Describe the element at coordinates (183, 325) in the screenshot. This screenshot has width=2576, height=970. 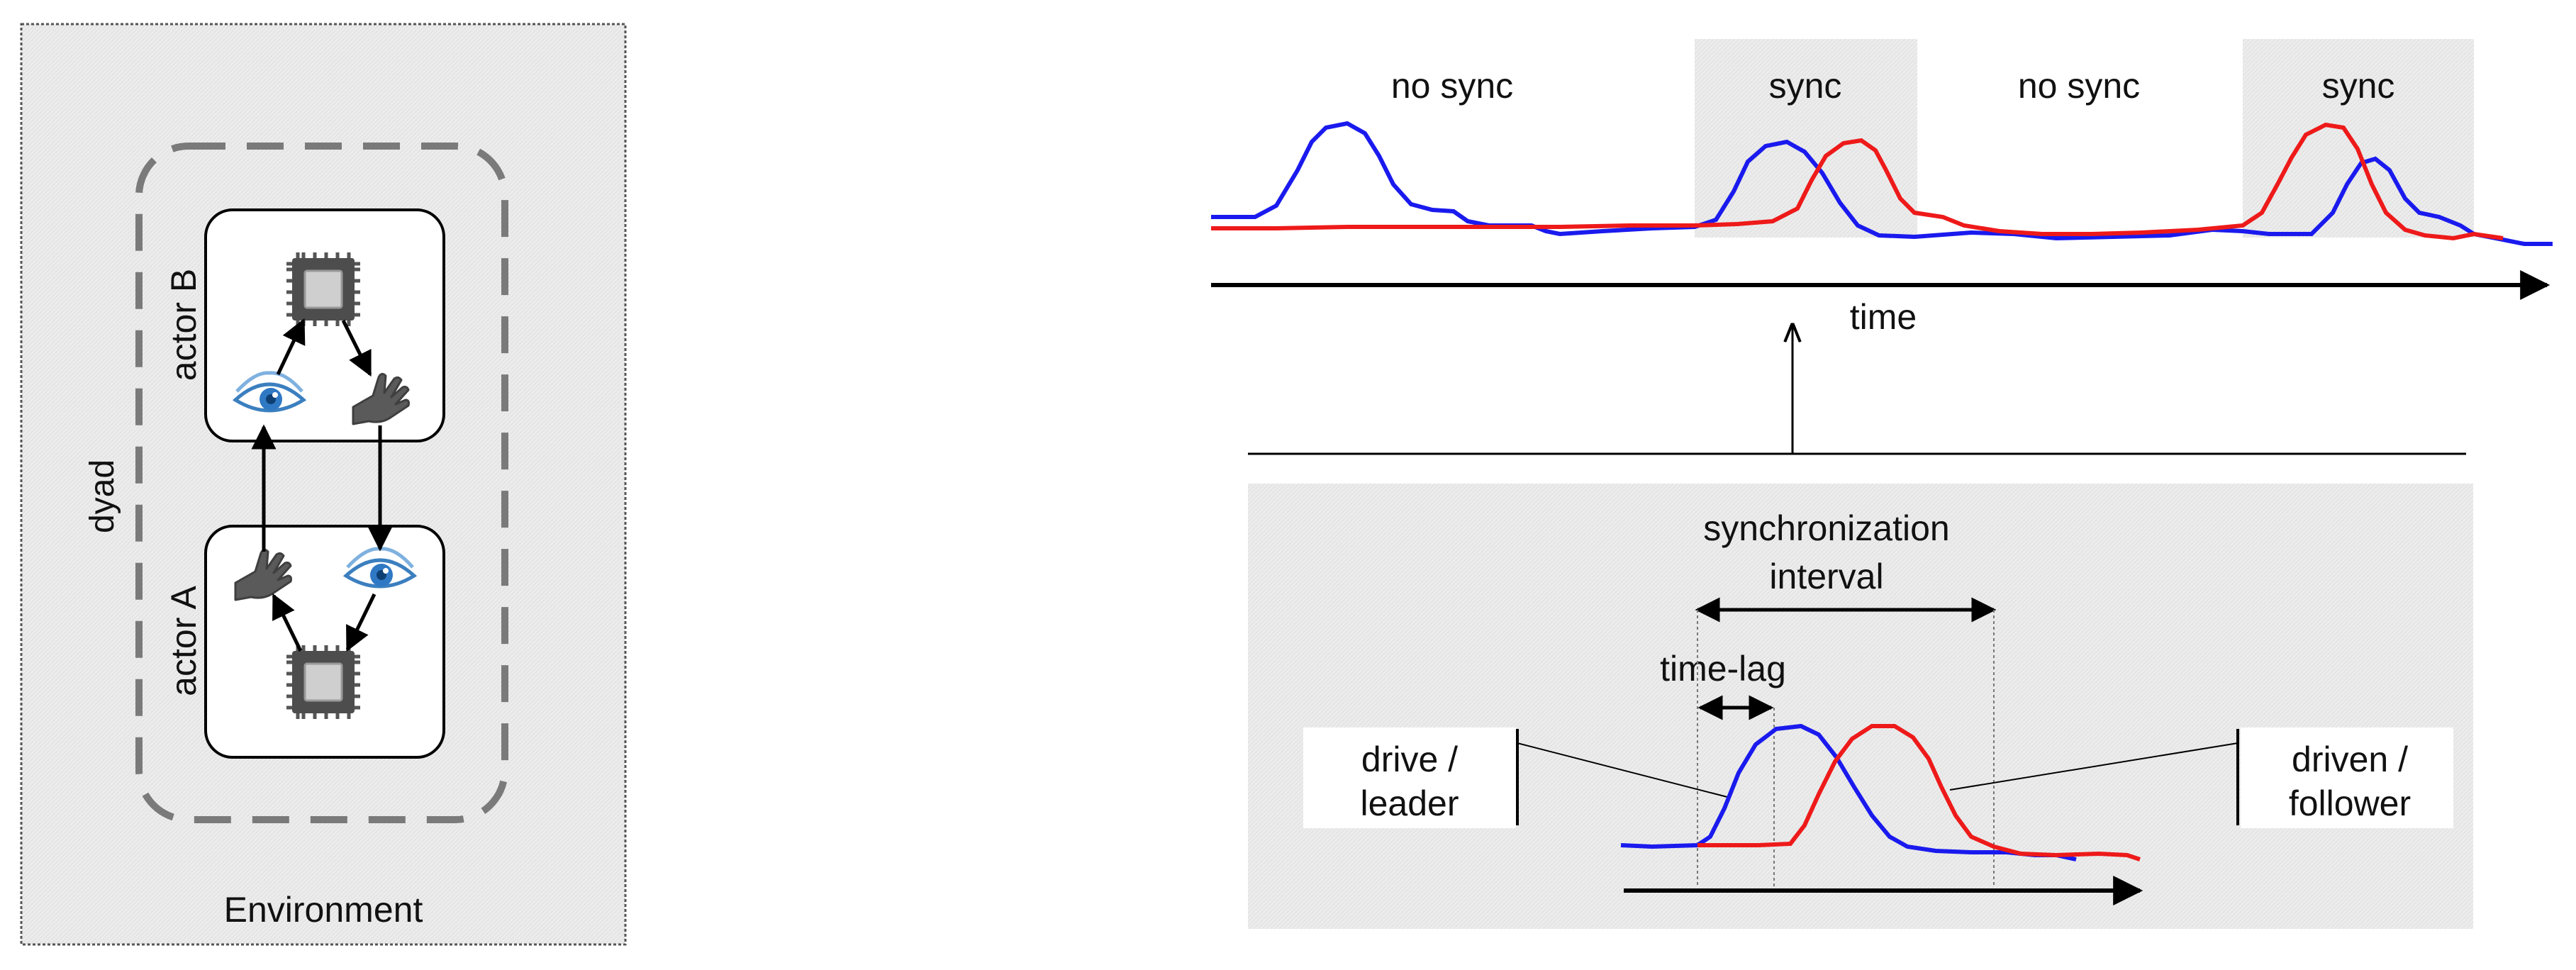
I see `actor-b-label: actor B` at that location.